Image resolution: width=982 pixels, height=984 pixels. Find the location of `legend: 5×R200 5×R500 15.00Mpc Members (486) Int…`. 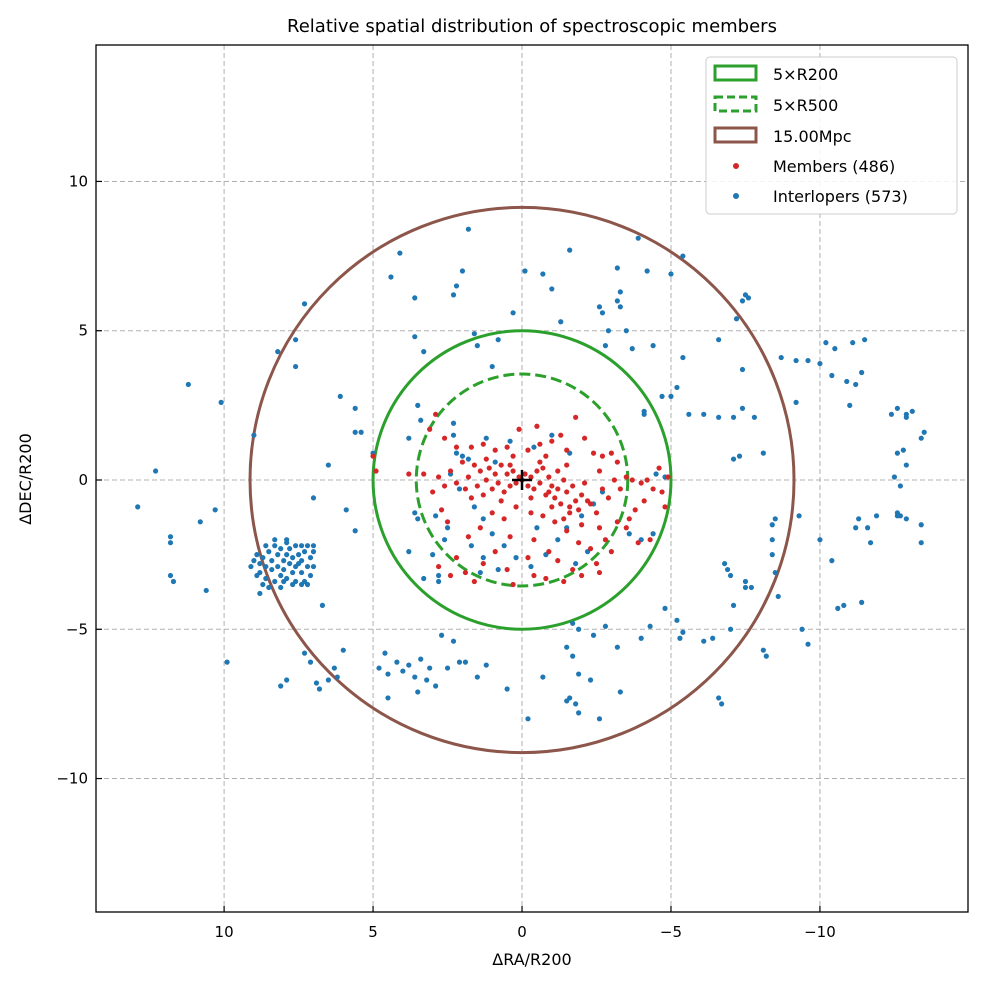

legend: 5×R200 5×R500 15.00Mpc Members (486) Int… is located at coordinates (831, 135).